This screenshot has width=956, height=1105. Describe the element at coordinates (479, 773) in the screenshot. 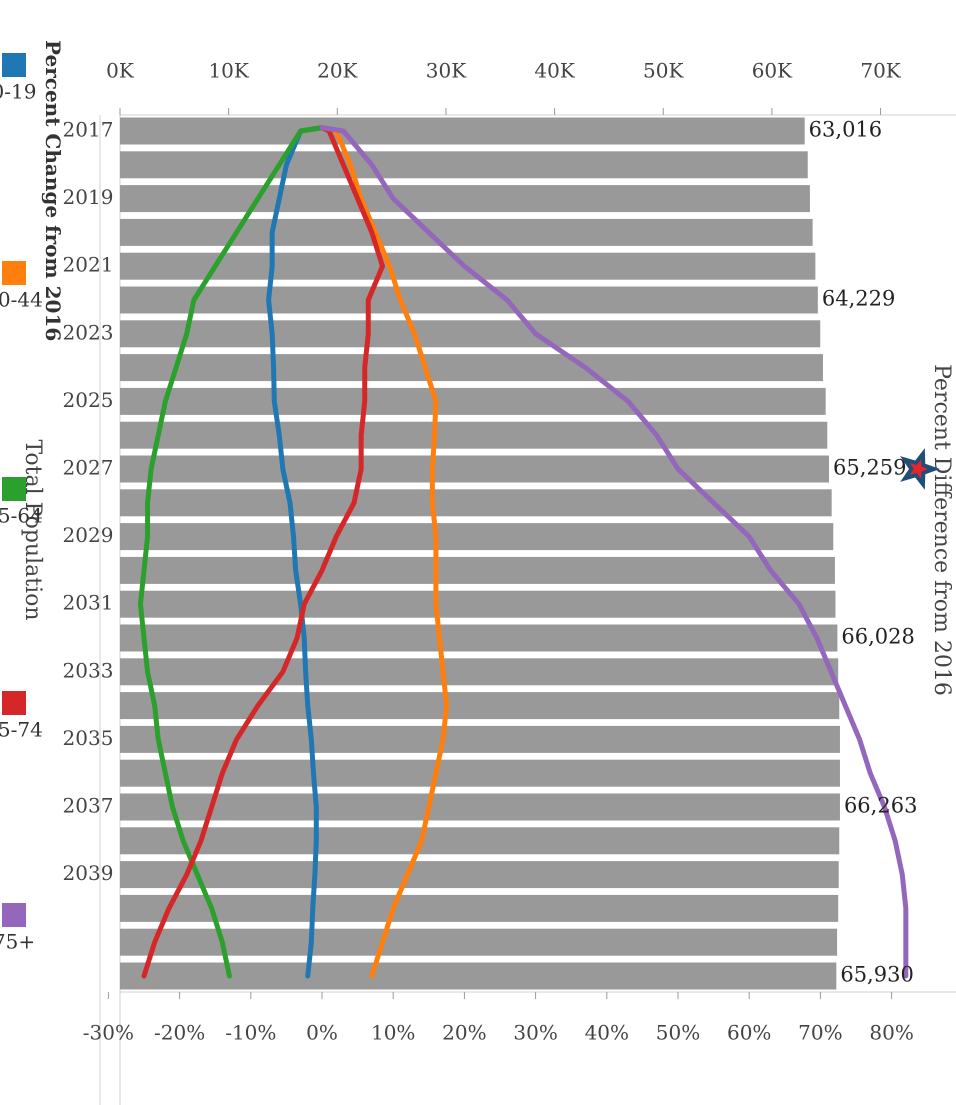

I see `bar-2036` at that location.